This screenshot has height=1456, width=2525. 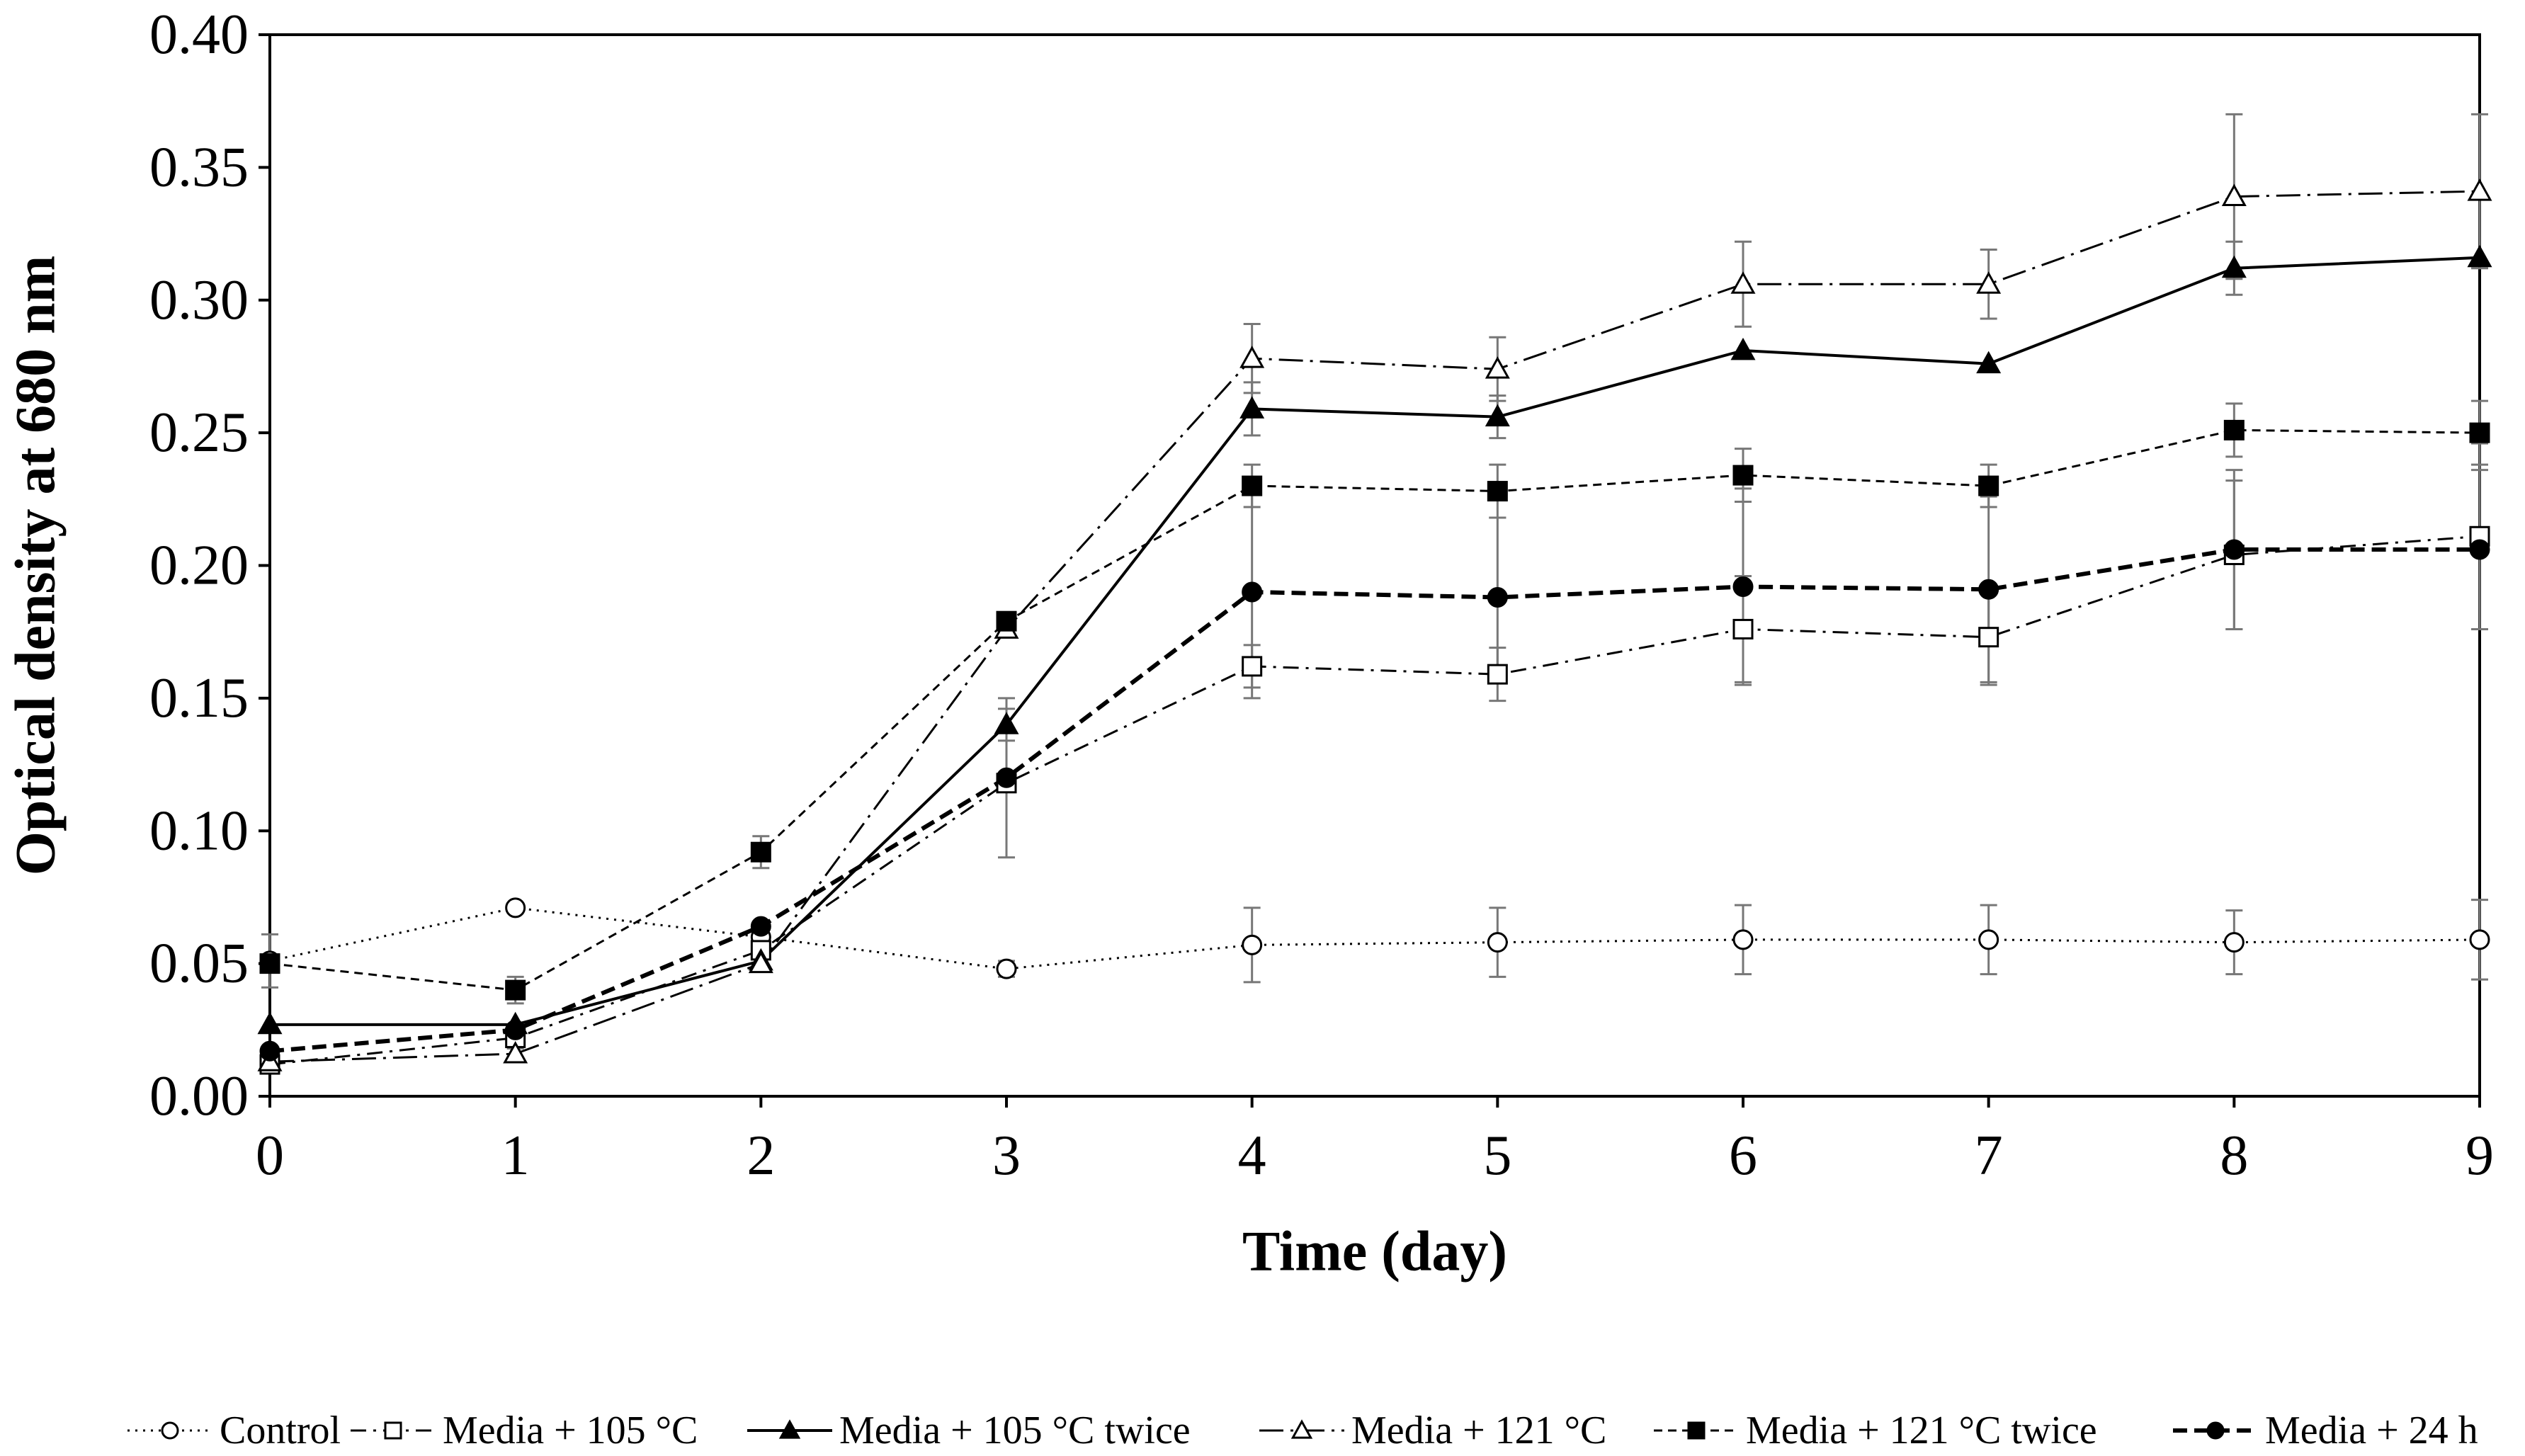 What do you see at coordinates (570, 1431) in the screenshot?
I see `legend-label: Media + 105 °C` at bounding box center [570, 1431].